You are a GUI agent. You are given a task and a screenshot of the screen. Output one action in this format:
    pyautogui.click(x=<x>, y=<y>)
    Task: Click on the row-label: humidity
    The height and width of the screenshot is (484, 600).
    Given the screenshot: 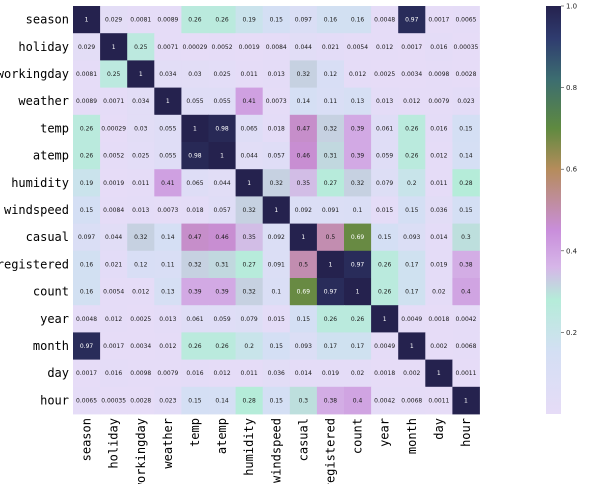 What is the action you would take?
    pyautogui.click(x=40, y=183)
    